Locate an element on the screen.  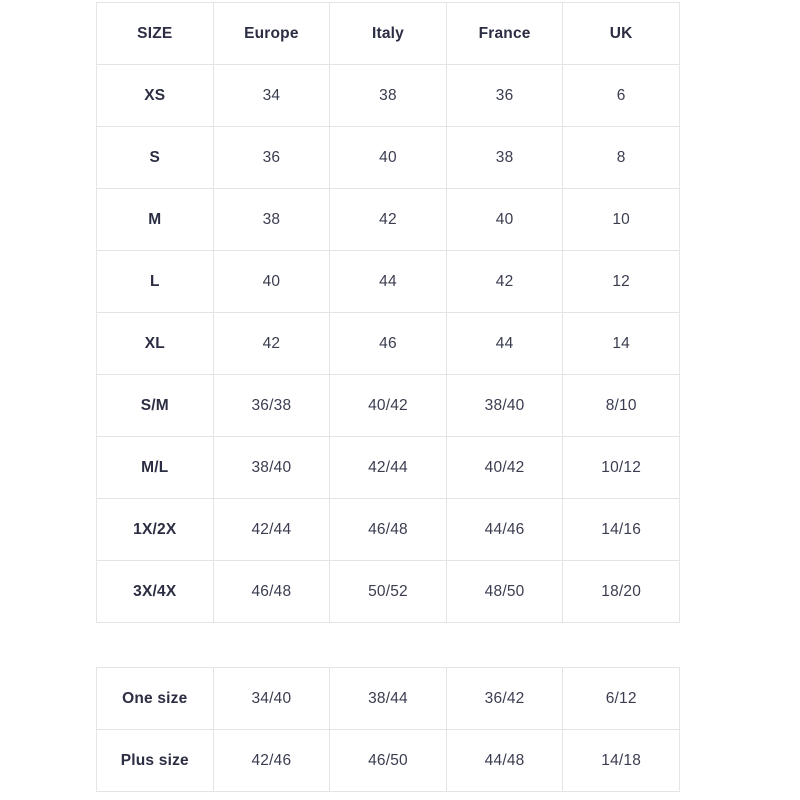
size-label: M/L is located at coordinates (155, 467).